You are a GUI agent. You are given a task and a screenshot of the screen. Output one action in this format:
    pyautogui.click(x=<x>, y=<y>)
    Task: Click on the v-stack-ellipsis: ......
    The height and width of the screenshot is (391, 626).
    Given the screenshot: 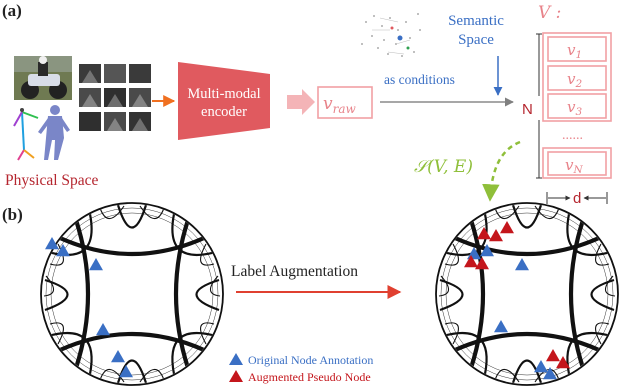 What is the action you would take?
    pyautogui.click(x=572, y=135)
    